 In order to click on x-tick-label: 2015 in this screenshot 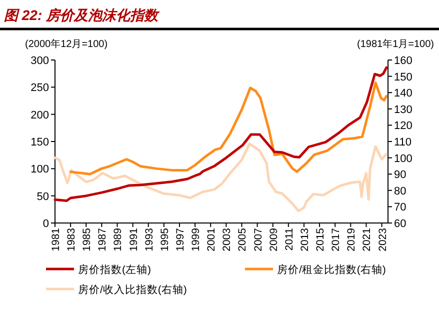, I will do `click(320, 240)`.